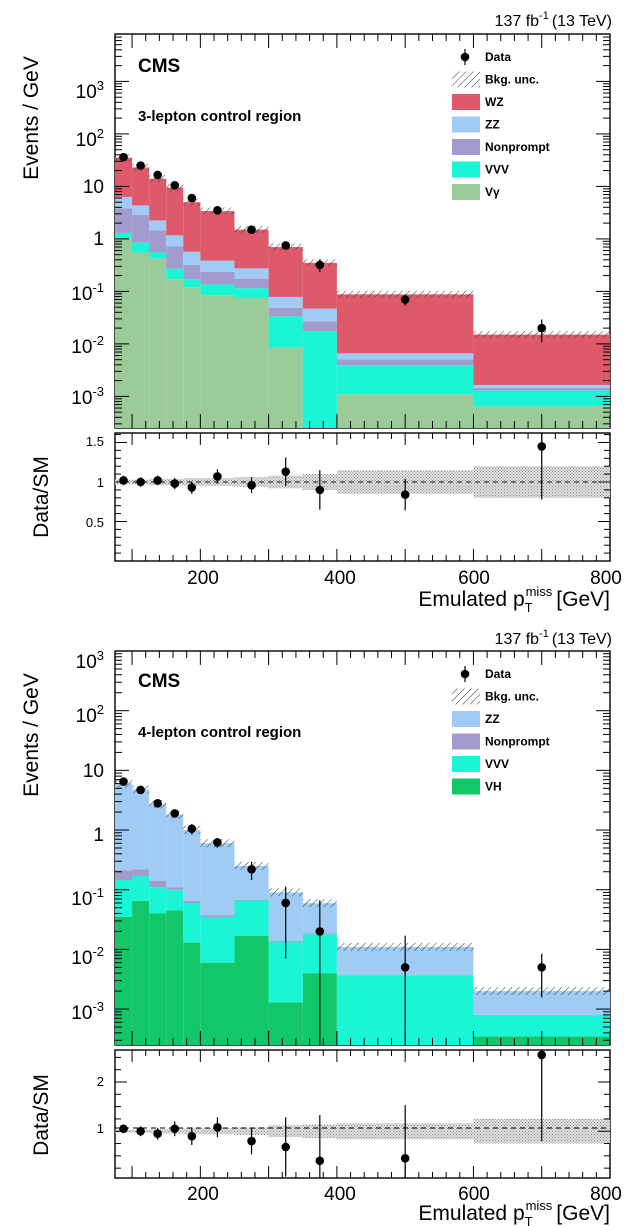 The image size is (630, 1226). What do you see at coordinates (497, 170) in the screenshot?
I see `legend-label: VVV` at bounding box center [497, 170].